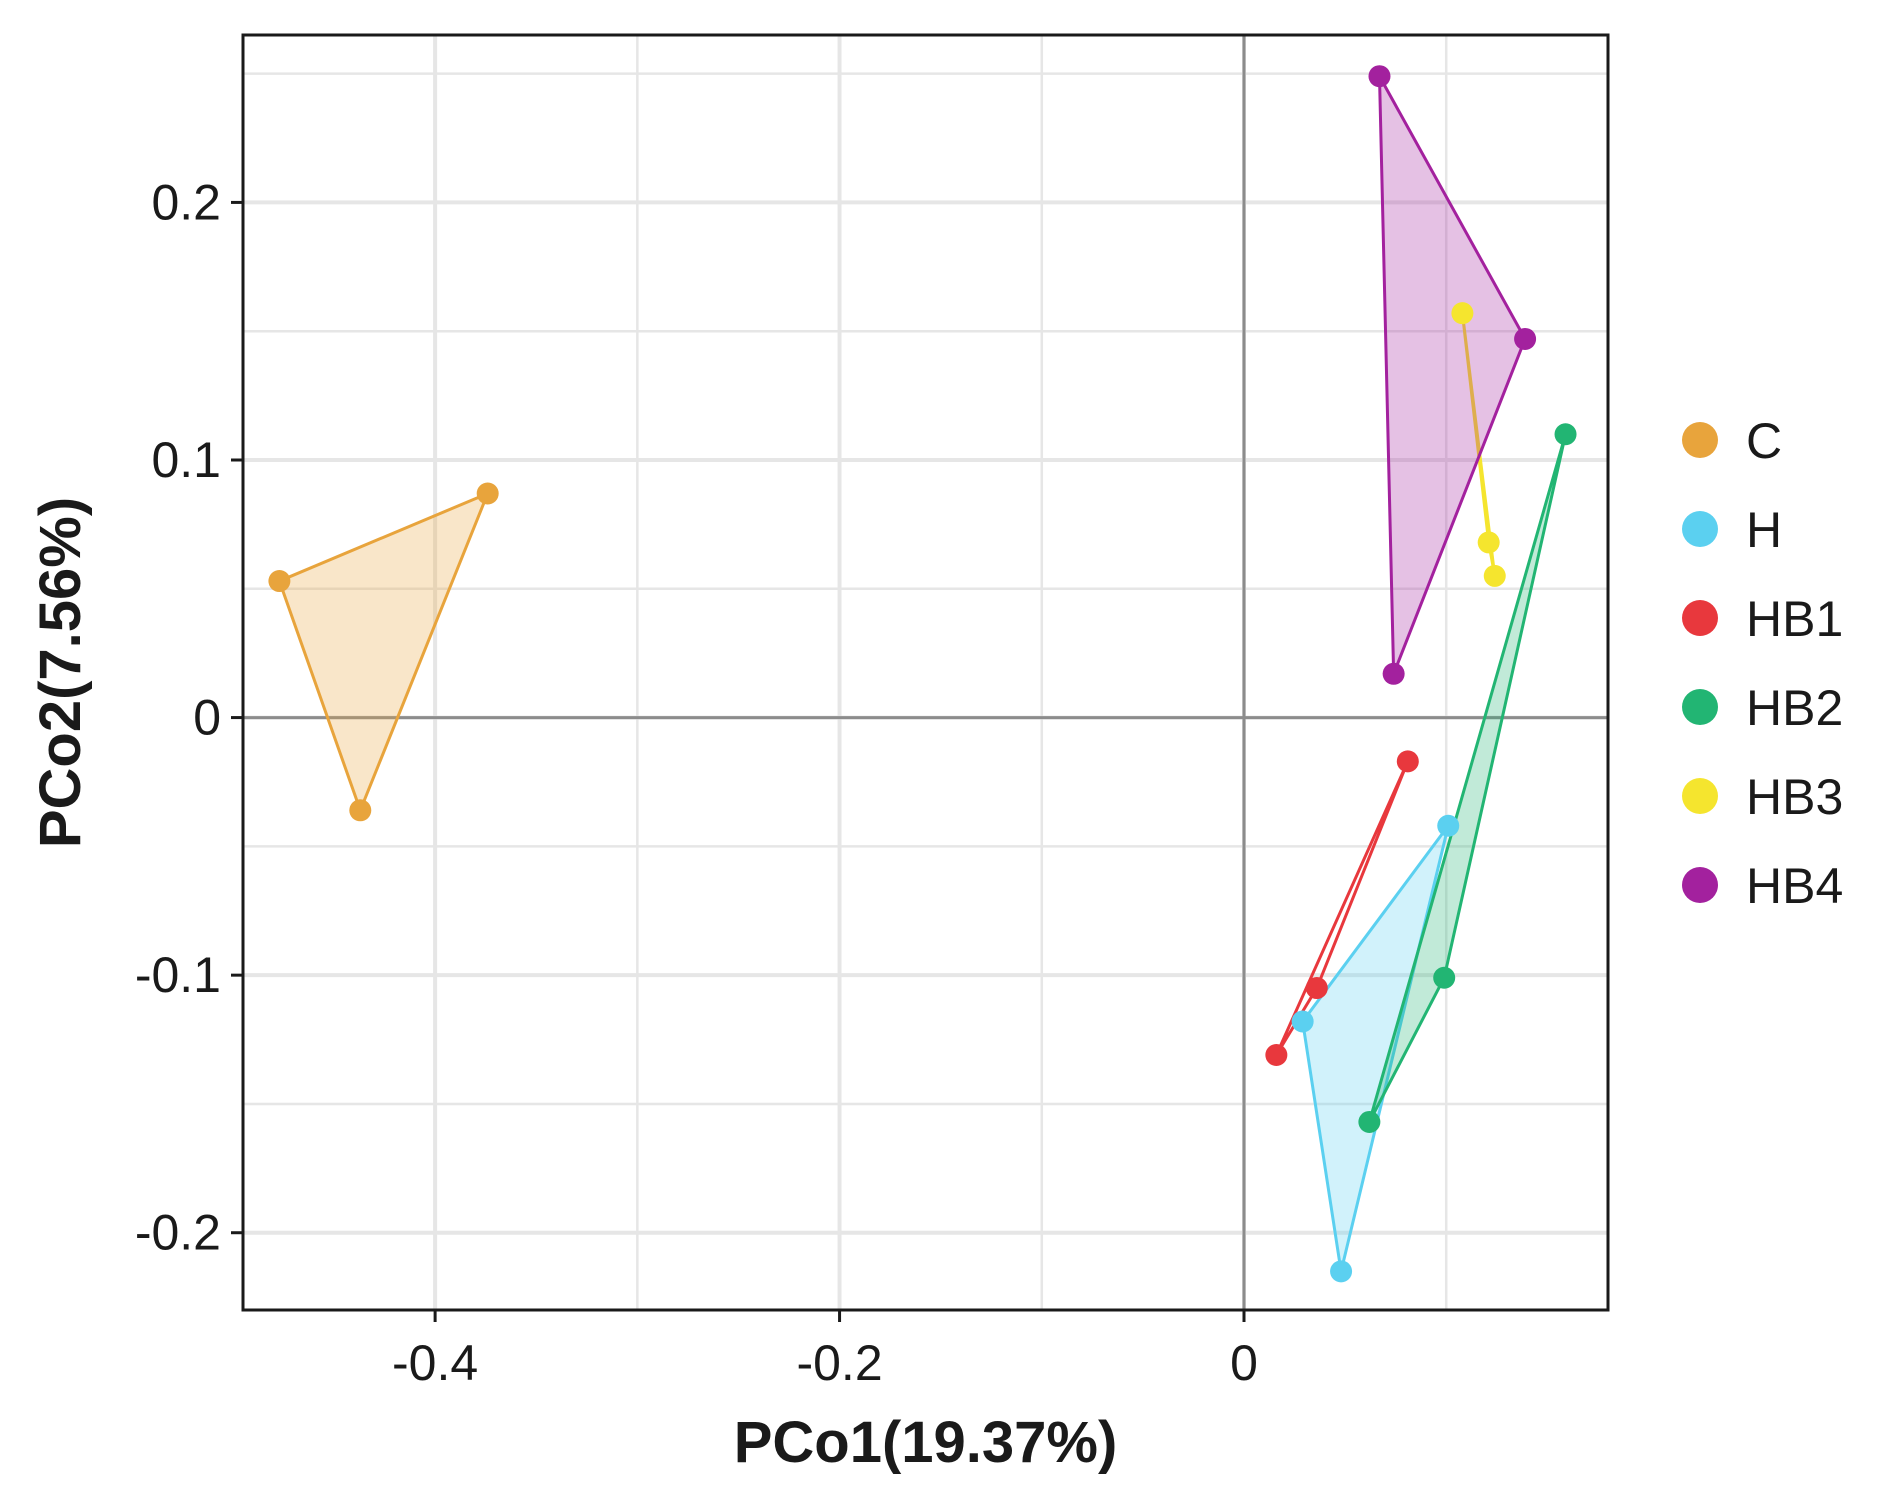 This screenshot has height=1497, width=1887. I want to click on legend-key-hb4, so click(1700, 885).